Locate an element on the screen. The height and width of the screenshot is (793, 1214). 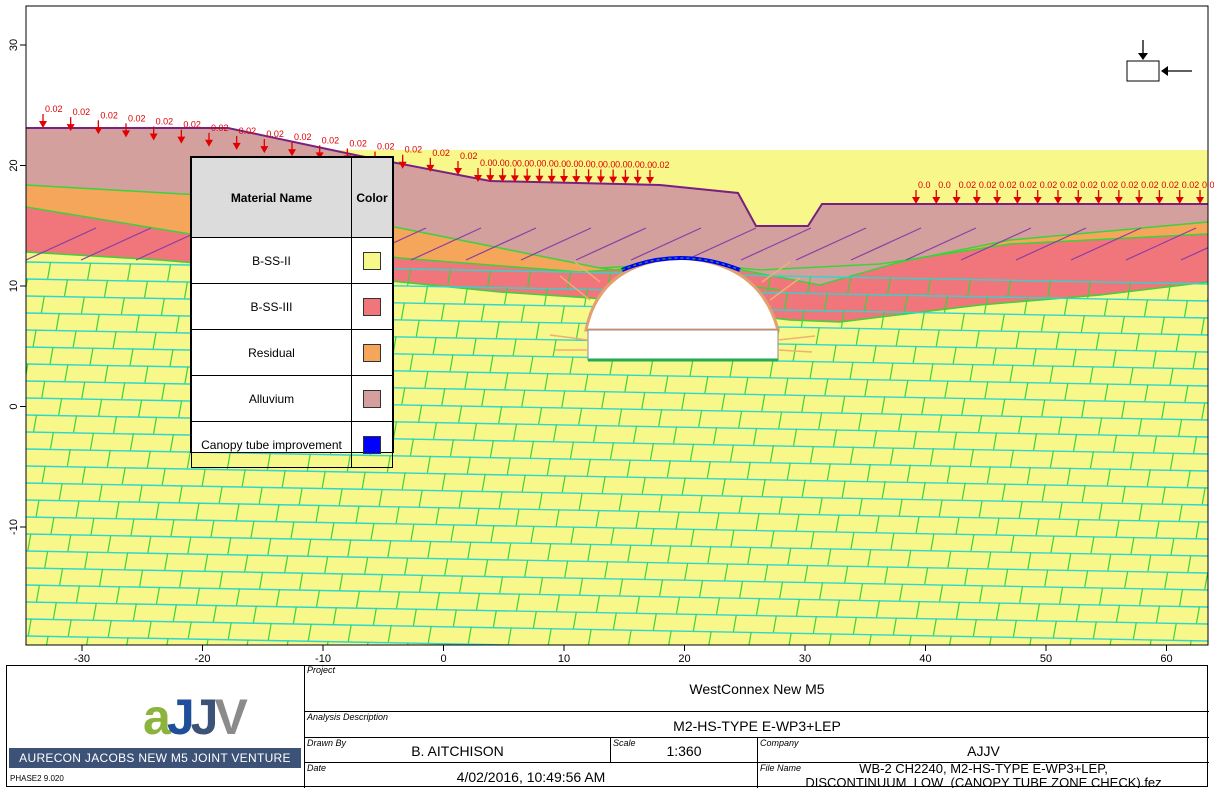
rock-bolt is located at coordinates (776, 272).